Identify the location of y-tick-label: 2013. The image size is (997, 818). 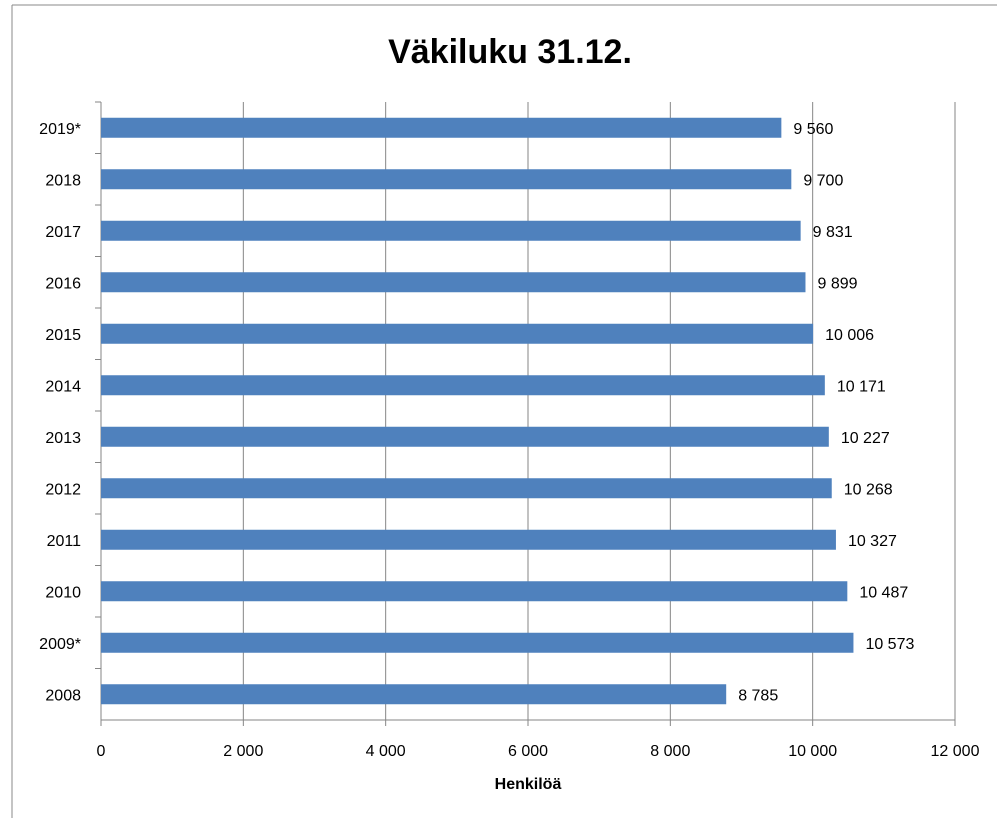
(63, 438).